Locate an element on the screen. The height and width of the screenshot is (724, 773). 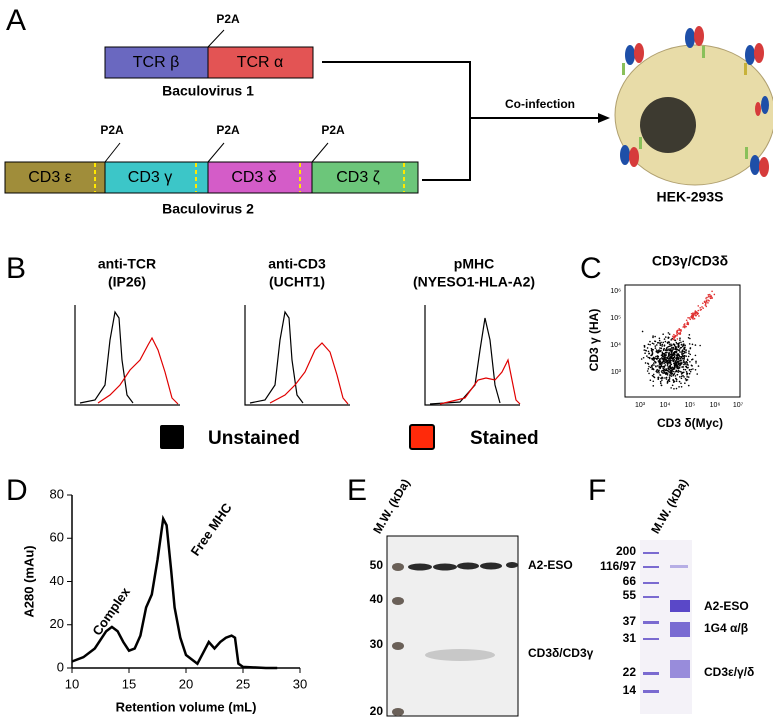
faint-bands is located at coordinates (460, 655).